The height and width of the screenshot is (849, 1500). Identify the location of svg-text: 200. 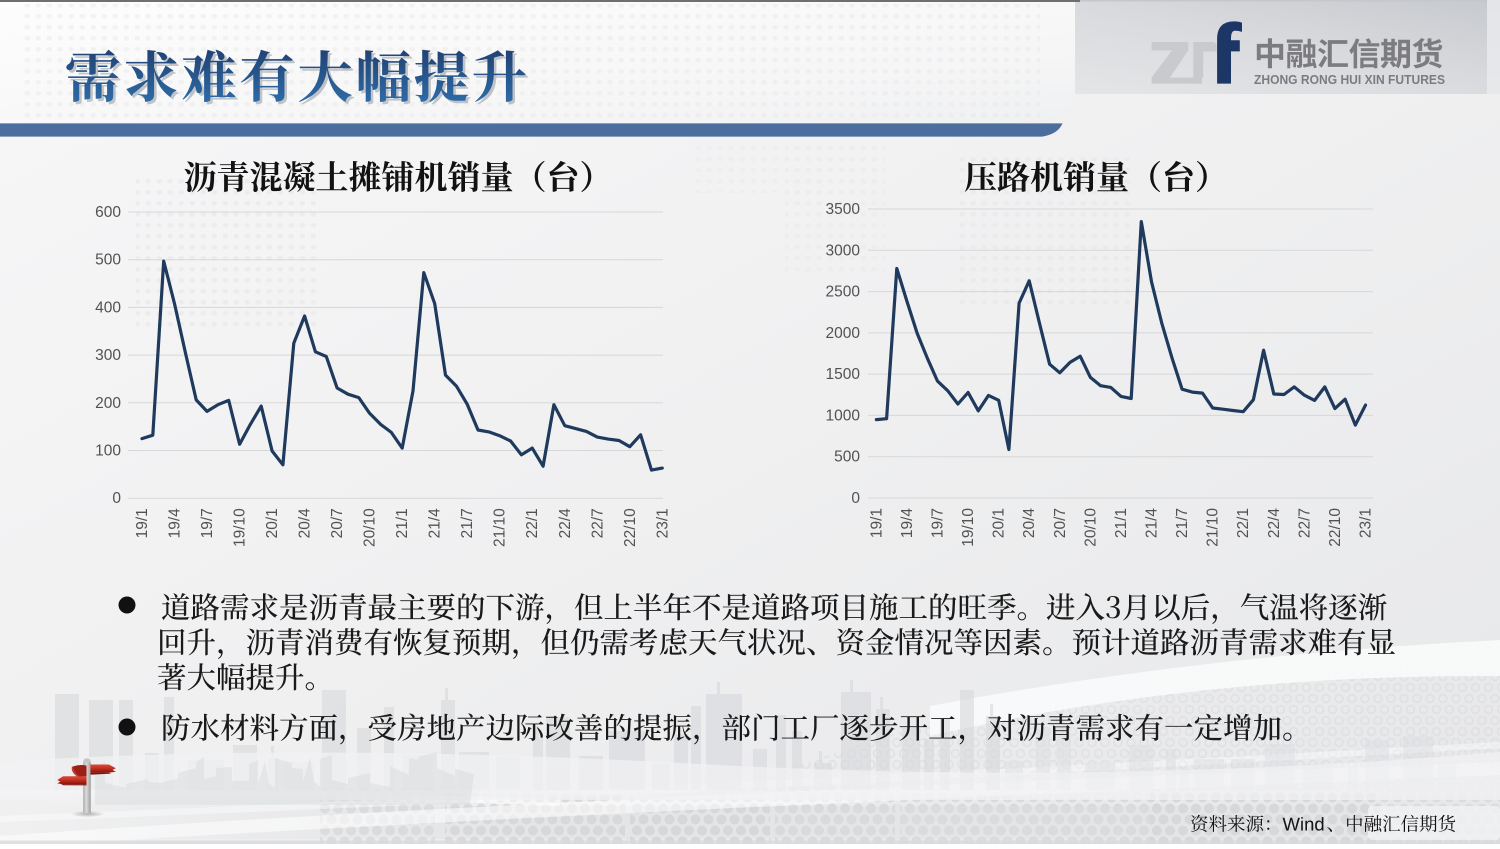
(108, 403).